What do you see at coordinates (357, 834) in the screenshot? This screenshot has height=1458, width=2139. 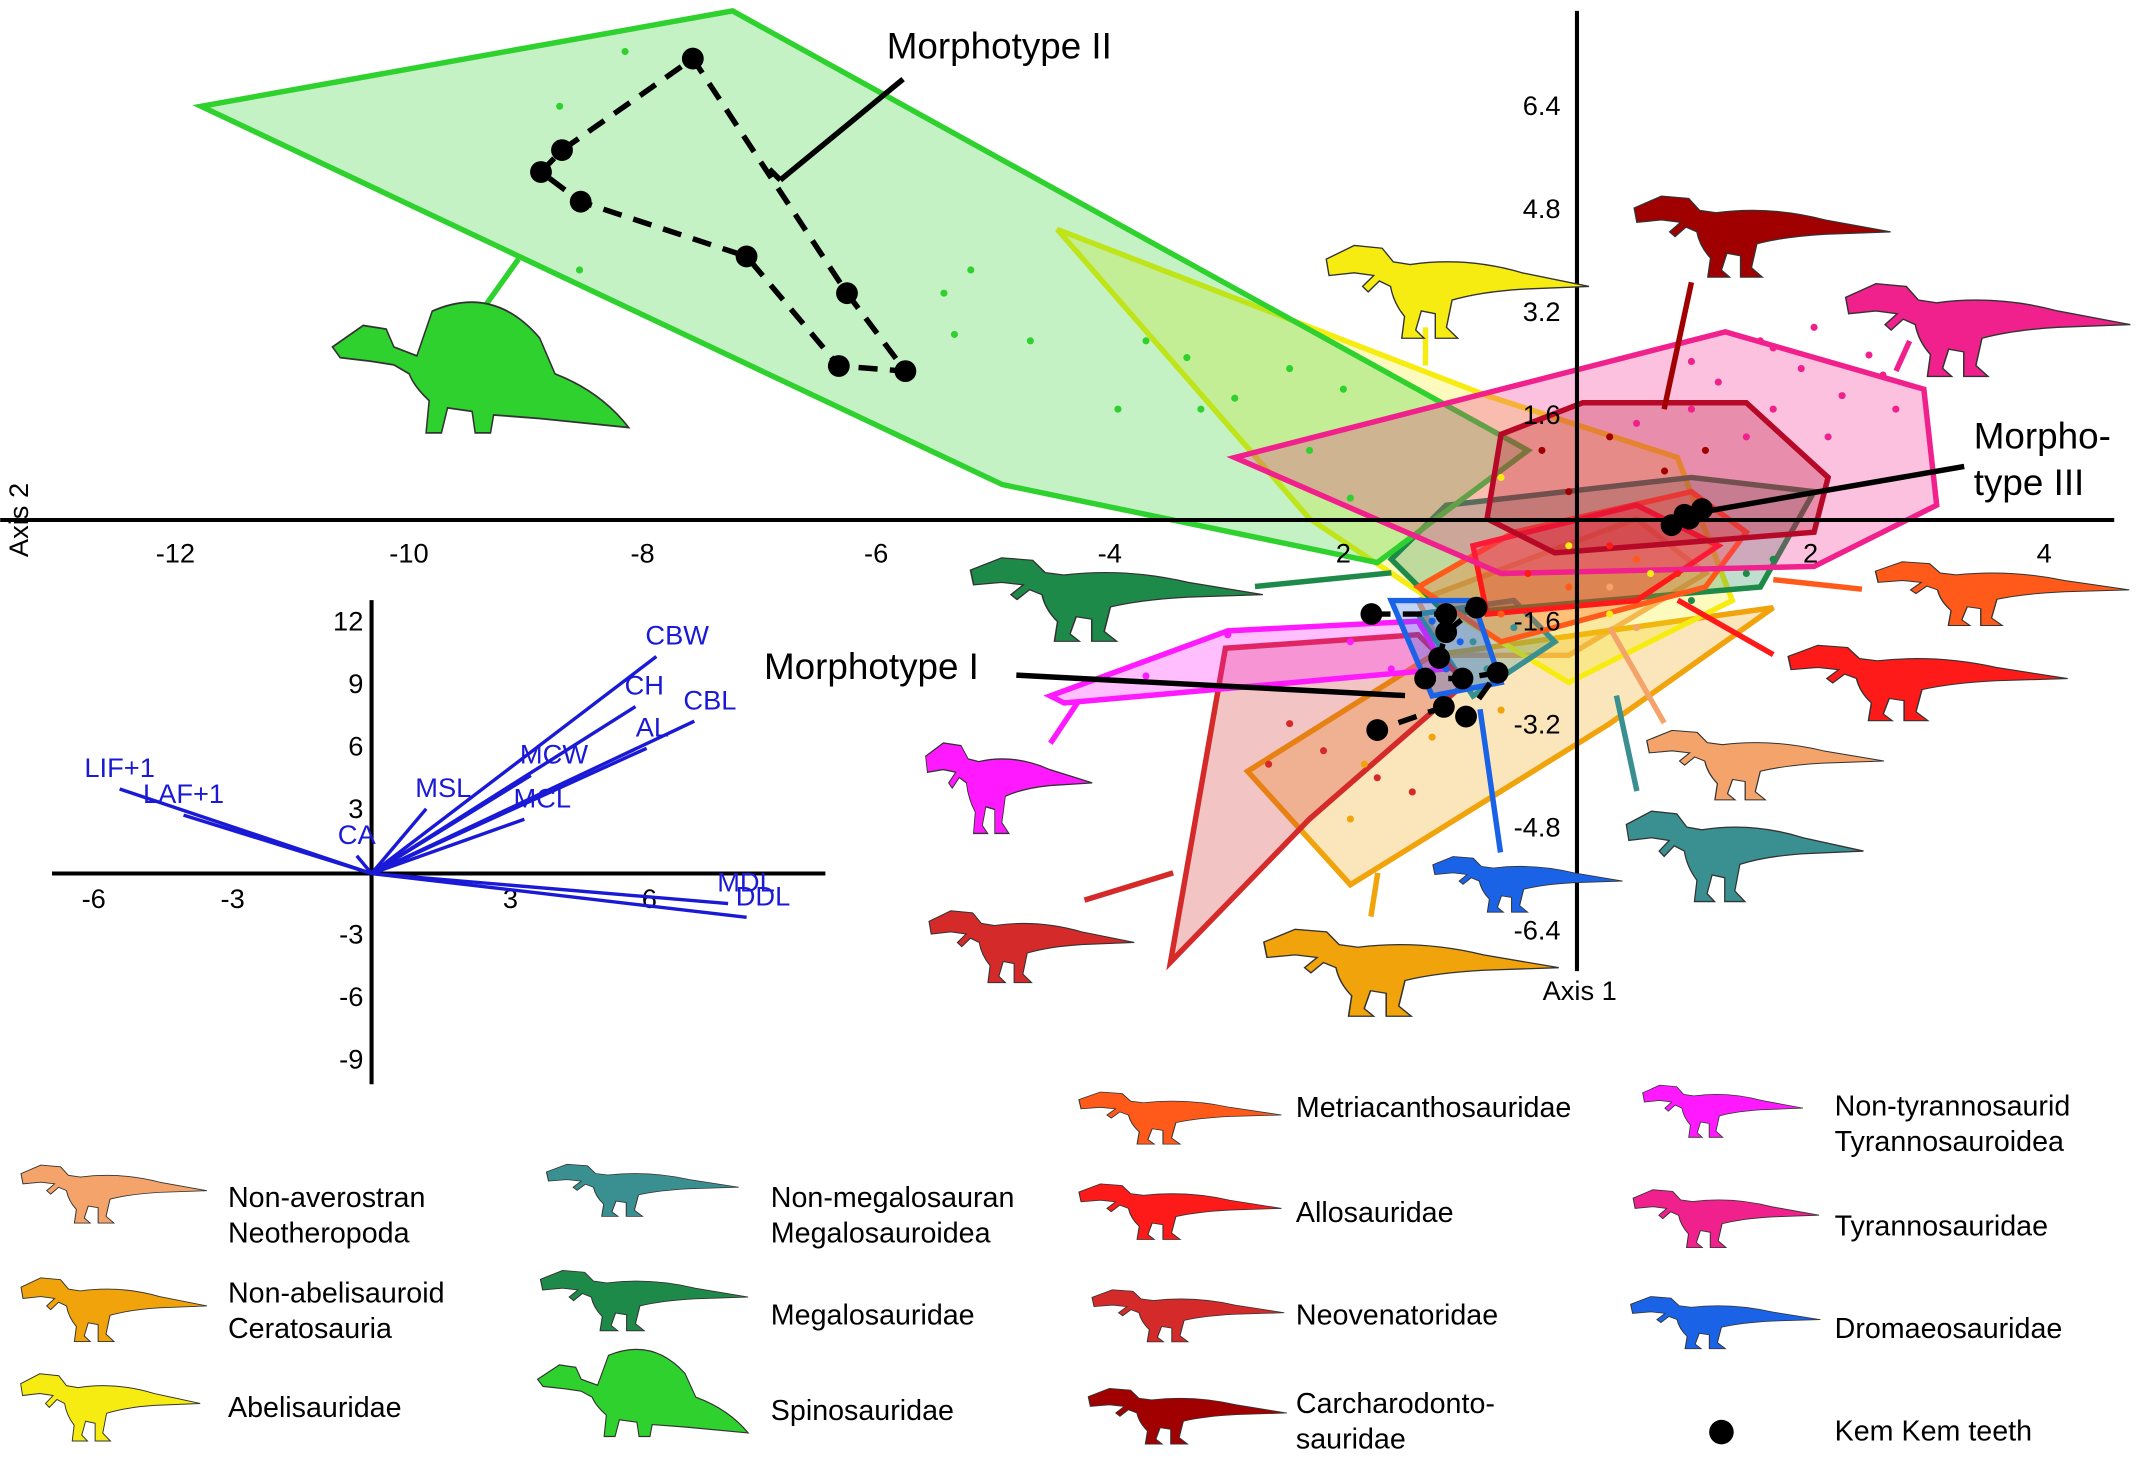 I see `vector-label: CA` at bounding box center [357, 834].